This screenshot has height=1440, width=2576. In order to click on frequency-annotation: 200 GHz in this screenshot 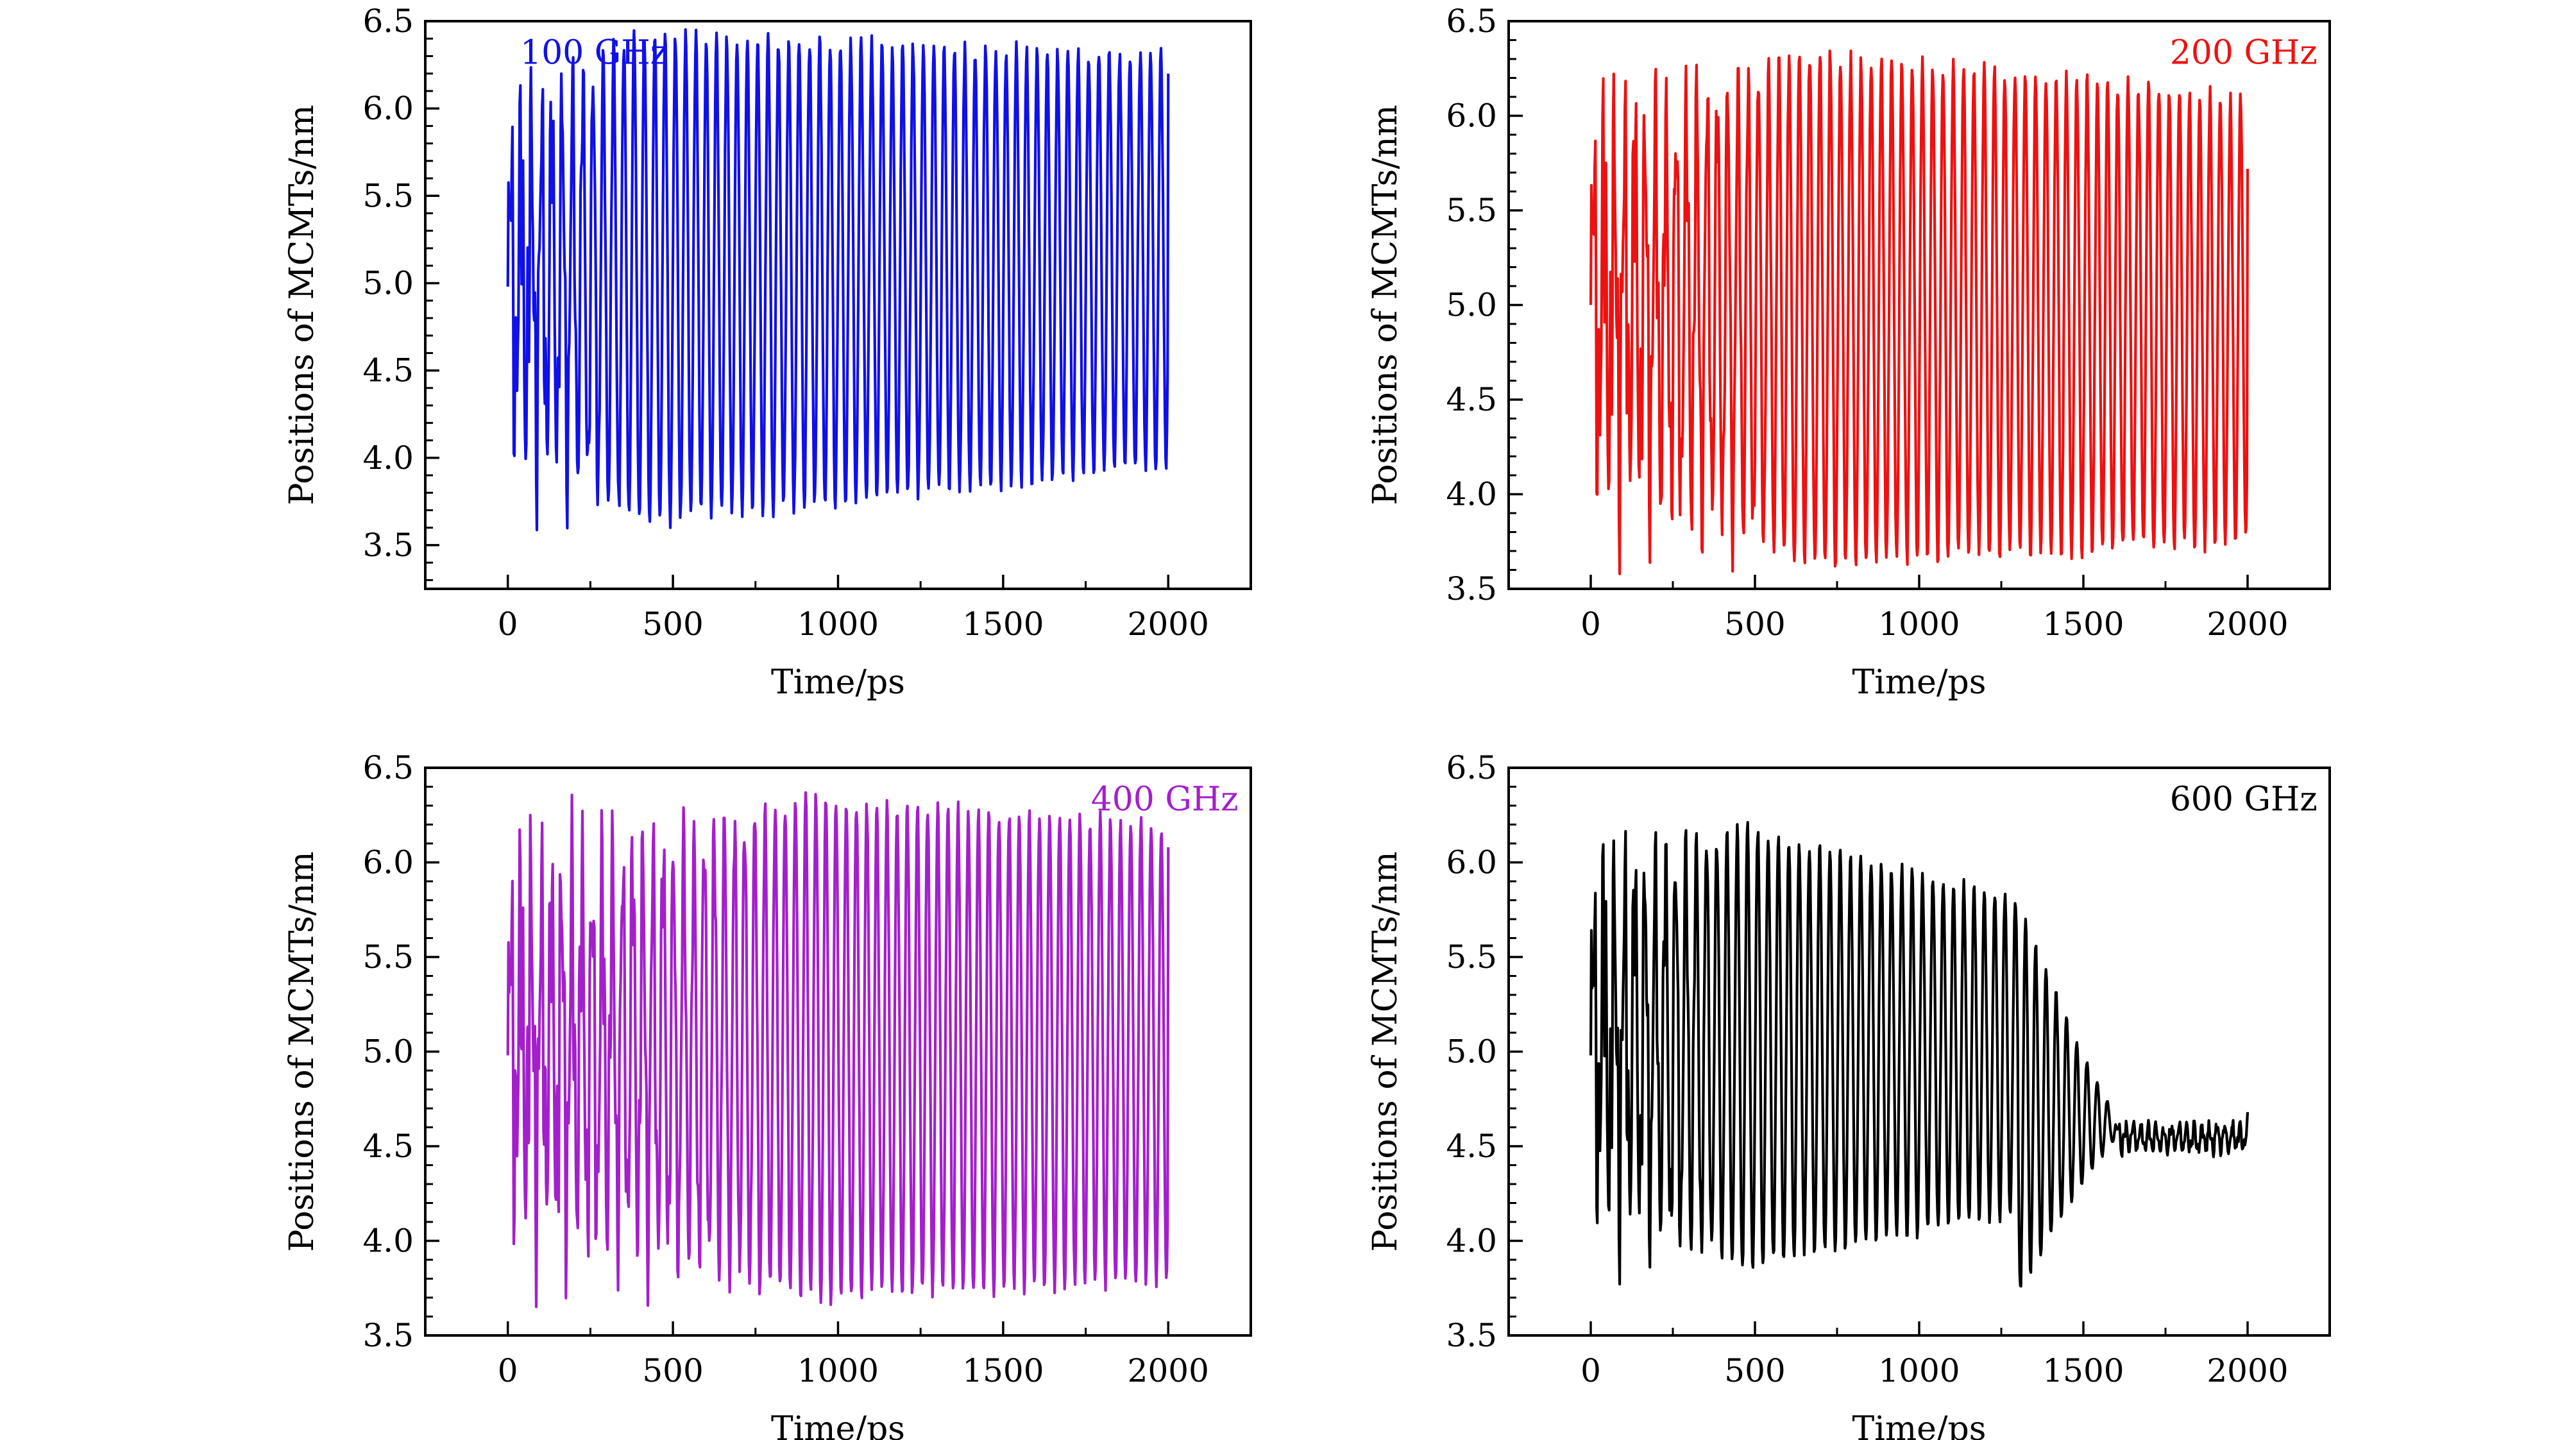, I will do `click(2244, 53)`.